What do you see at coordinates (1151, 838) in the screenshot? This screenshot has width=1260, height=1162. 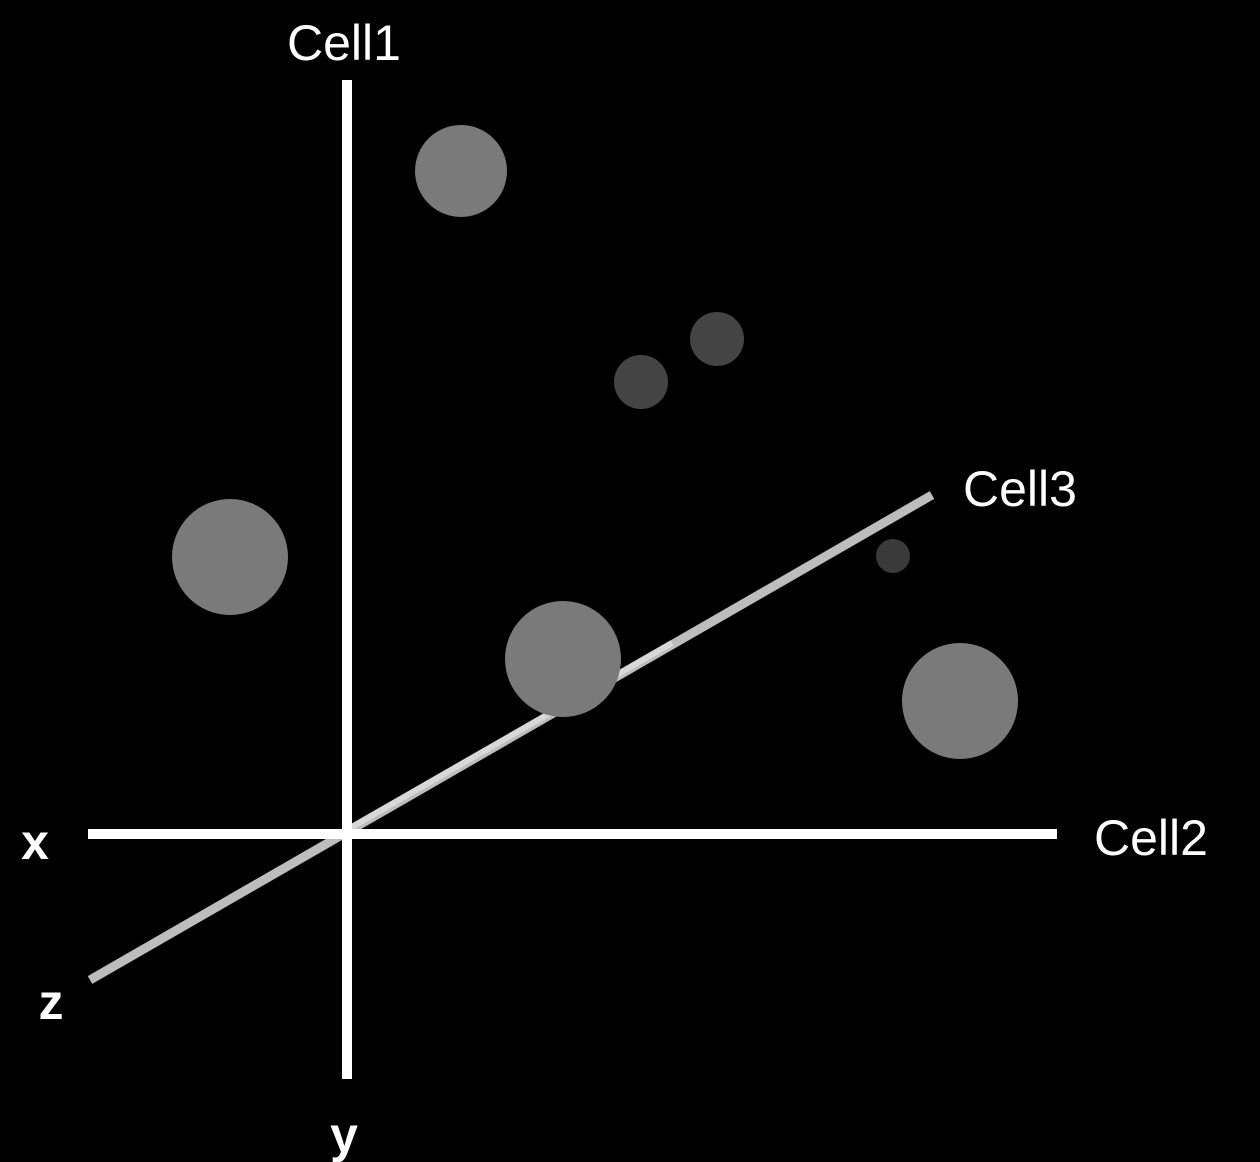 I see `cell2-label: Cell2` at bounding box center [1151, 838].